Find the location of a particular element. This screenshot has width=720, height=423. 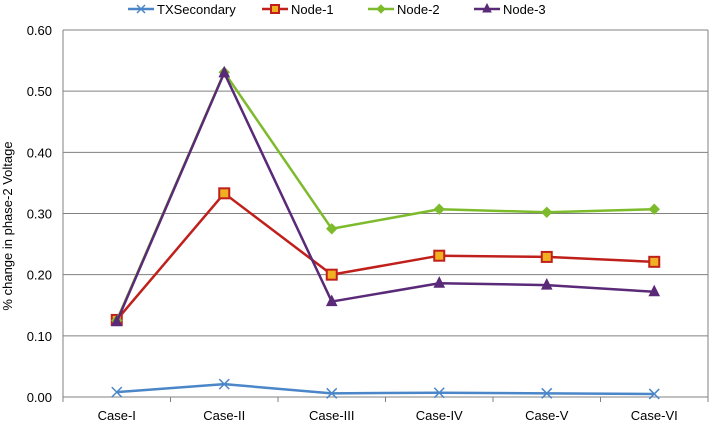

y-tick-label: 0.30 is located at coordinates (39, 214).